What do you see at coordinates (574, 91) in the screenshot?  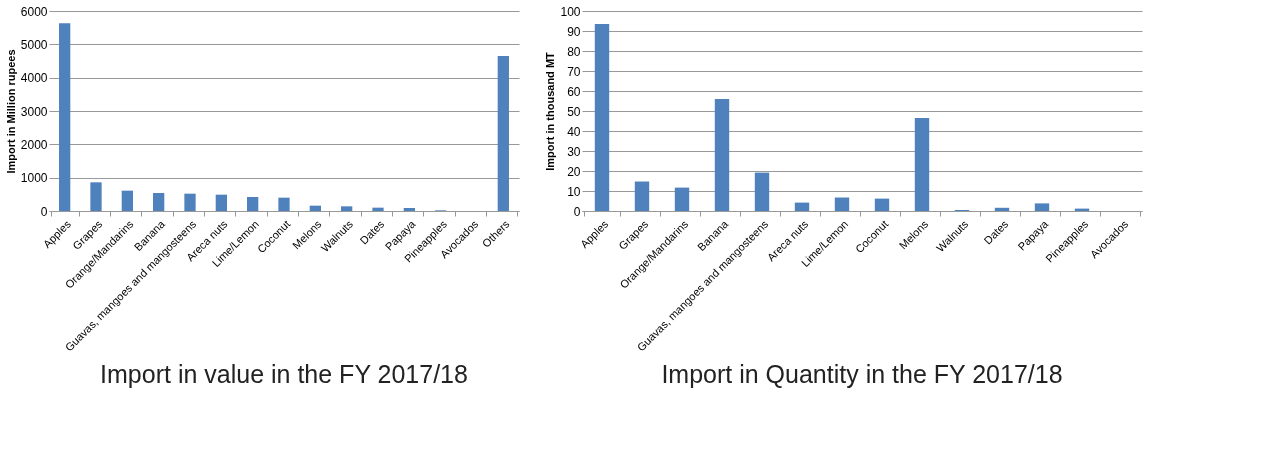 I see `y-tick-label: 60` at bounding box center [574, 91].